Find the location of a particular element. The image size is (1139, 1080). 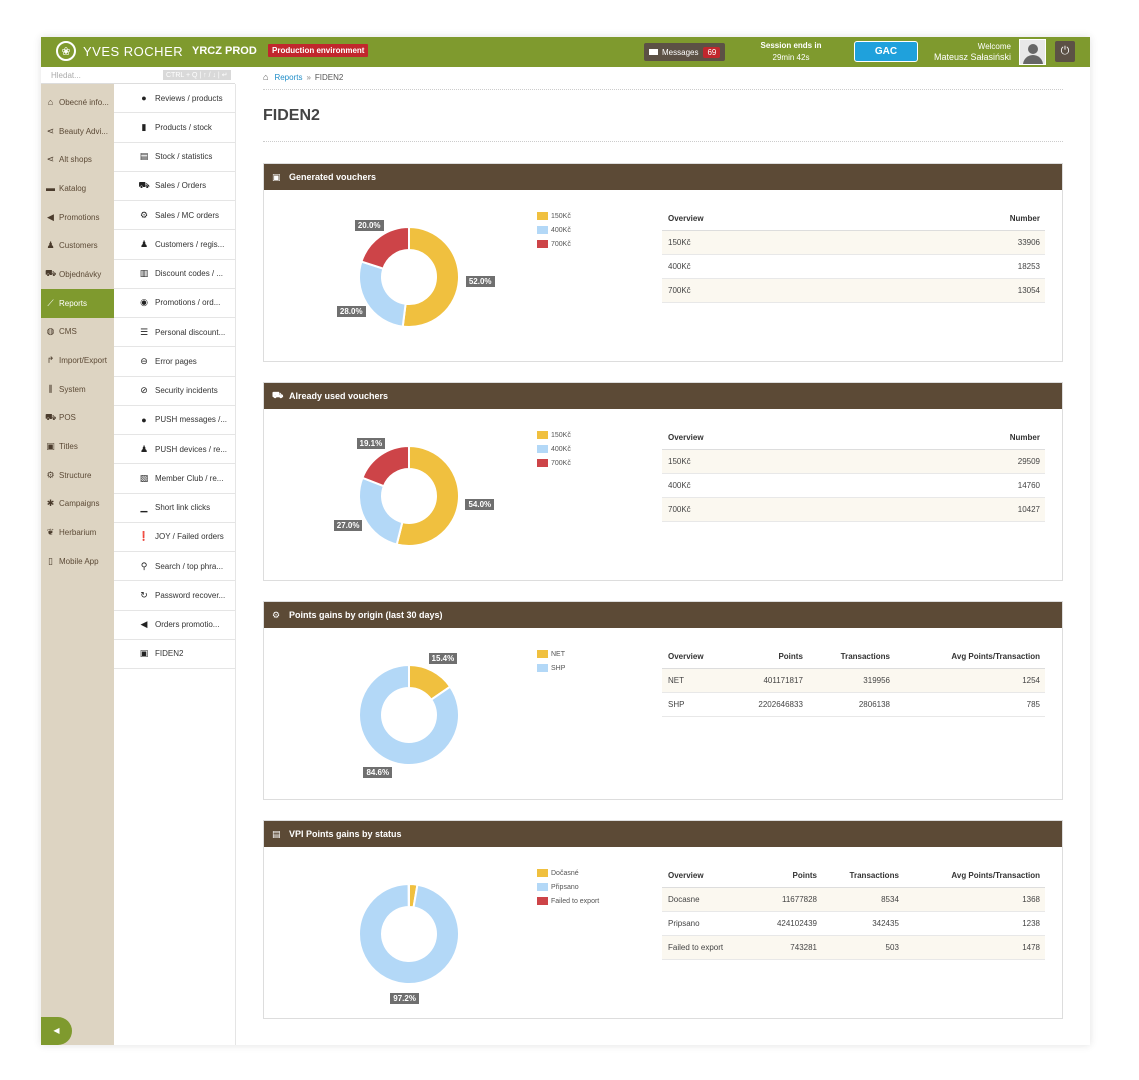

messages-button: Messages 69 is located at coordinates (685, 52).